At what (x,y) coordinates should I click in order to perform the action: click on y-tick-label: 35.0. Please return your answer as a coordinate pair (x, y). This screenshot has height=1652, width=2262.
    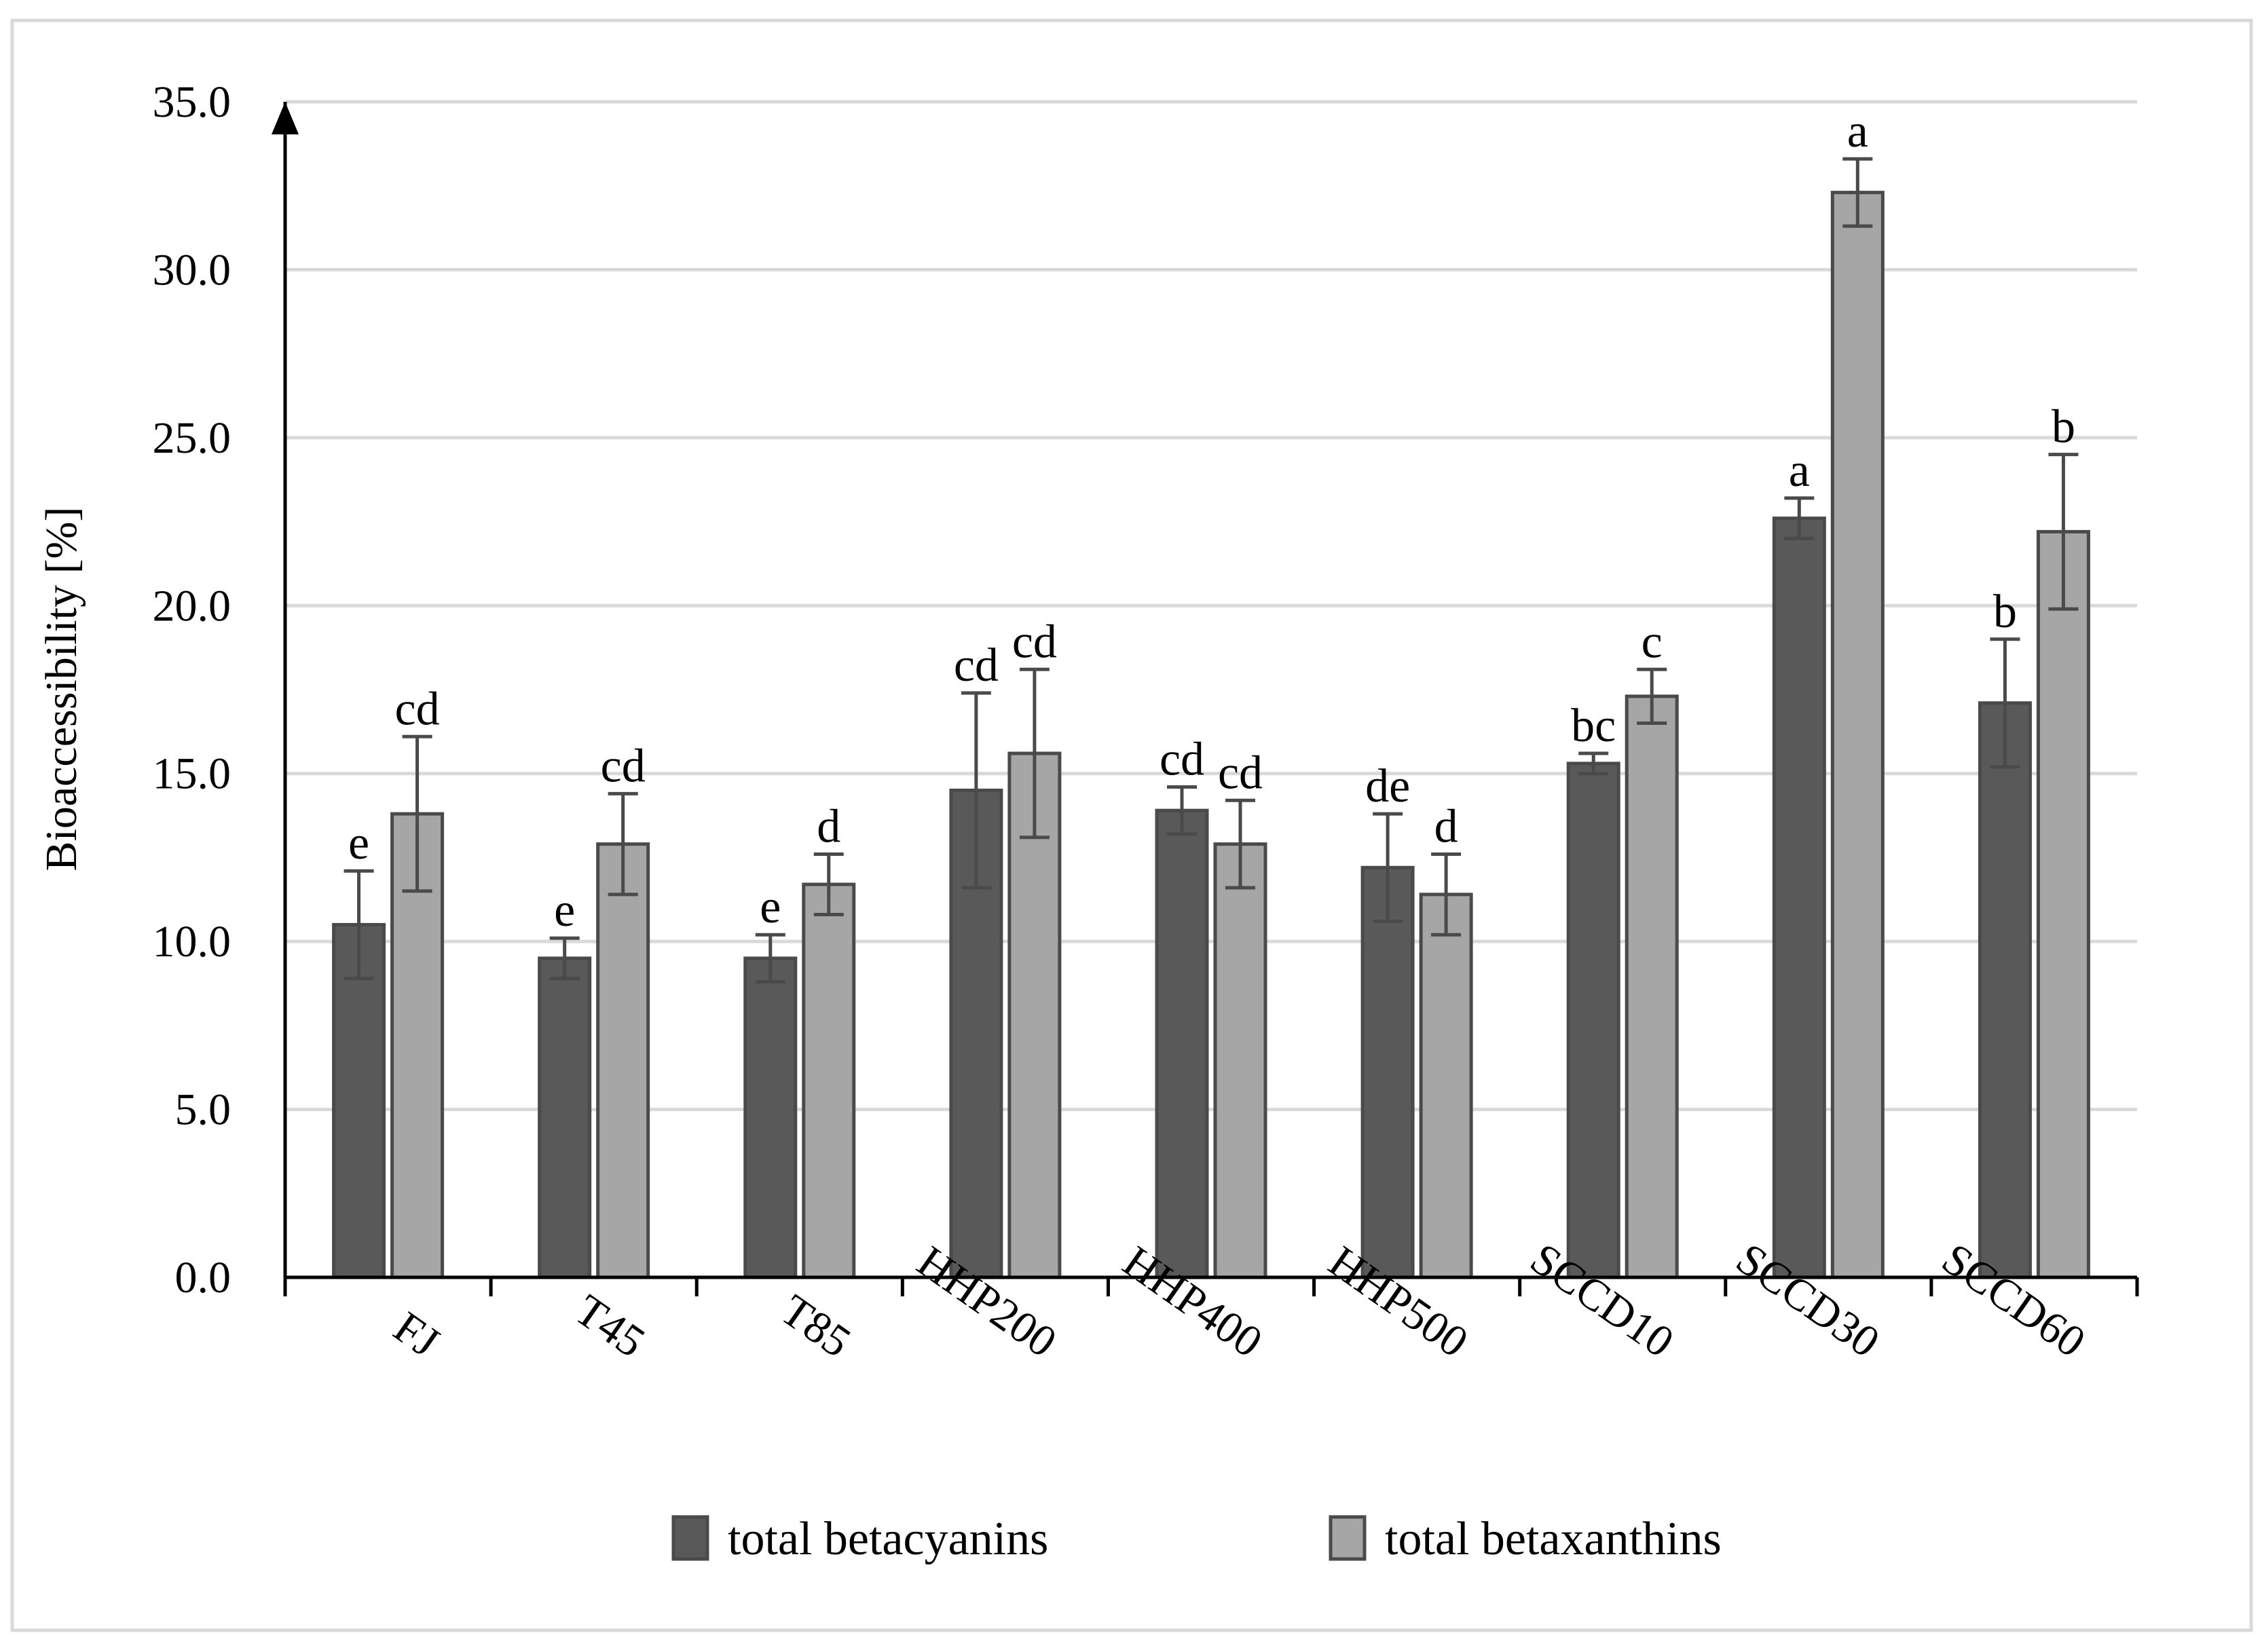
    Looking at the image, I should click on (192, 102).